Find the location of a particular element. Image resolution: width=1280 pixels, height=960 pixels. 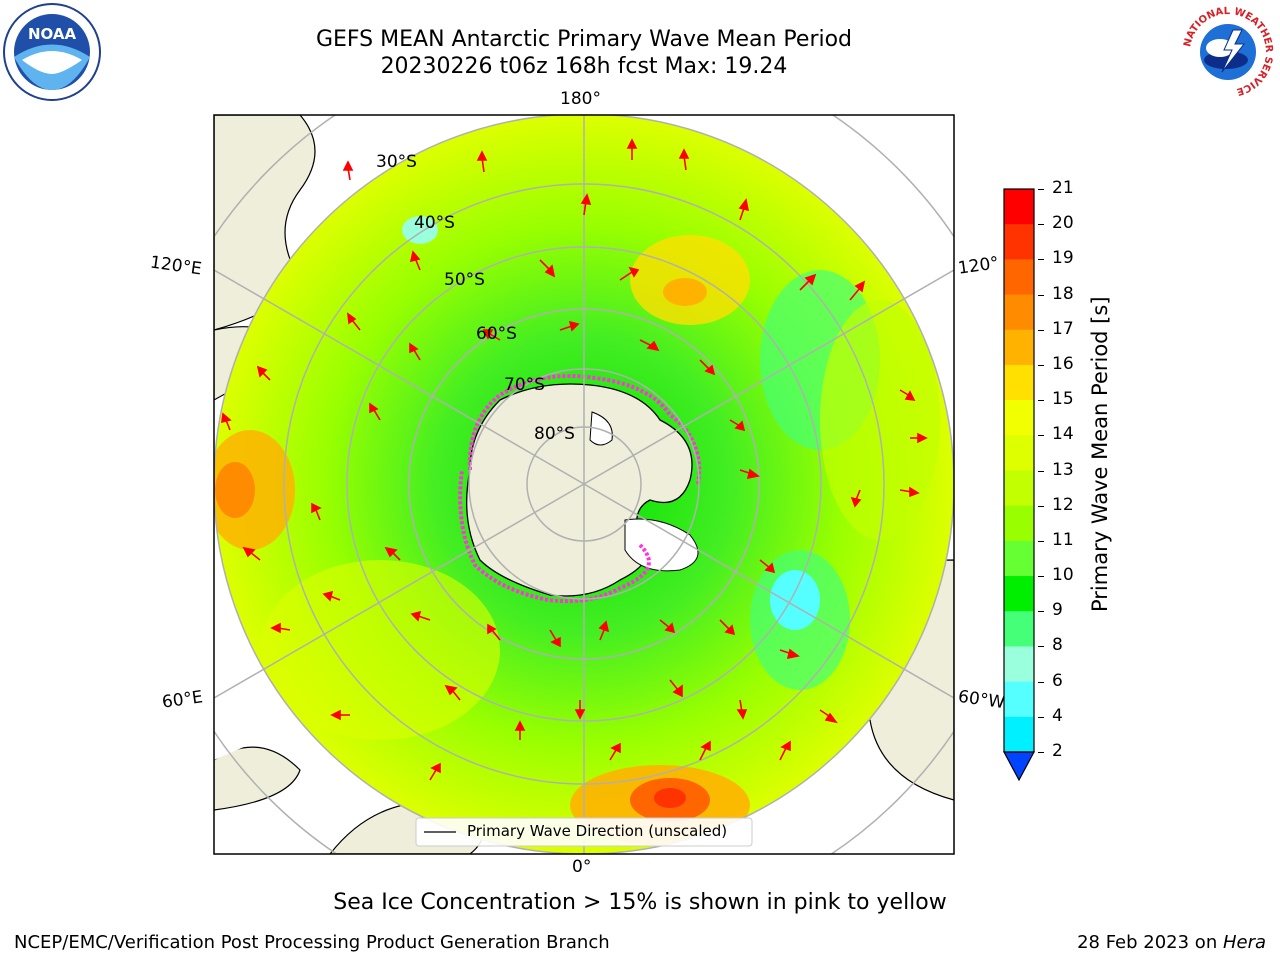

colorbar-tick-label: 4 is located at coordinates (1057, 715).